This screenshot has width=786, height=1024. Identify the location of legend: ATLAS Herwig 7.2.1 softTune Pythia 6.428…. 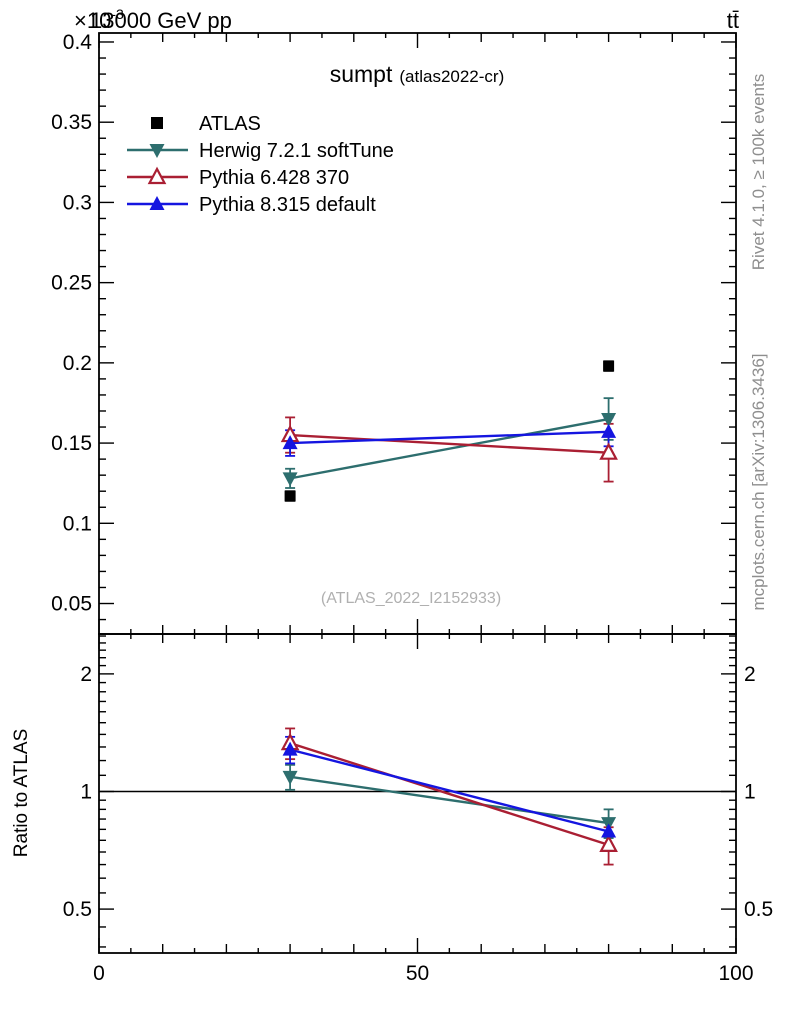
(260, 164).